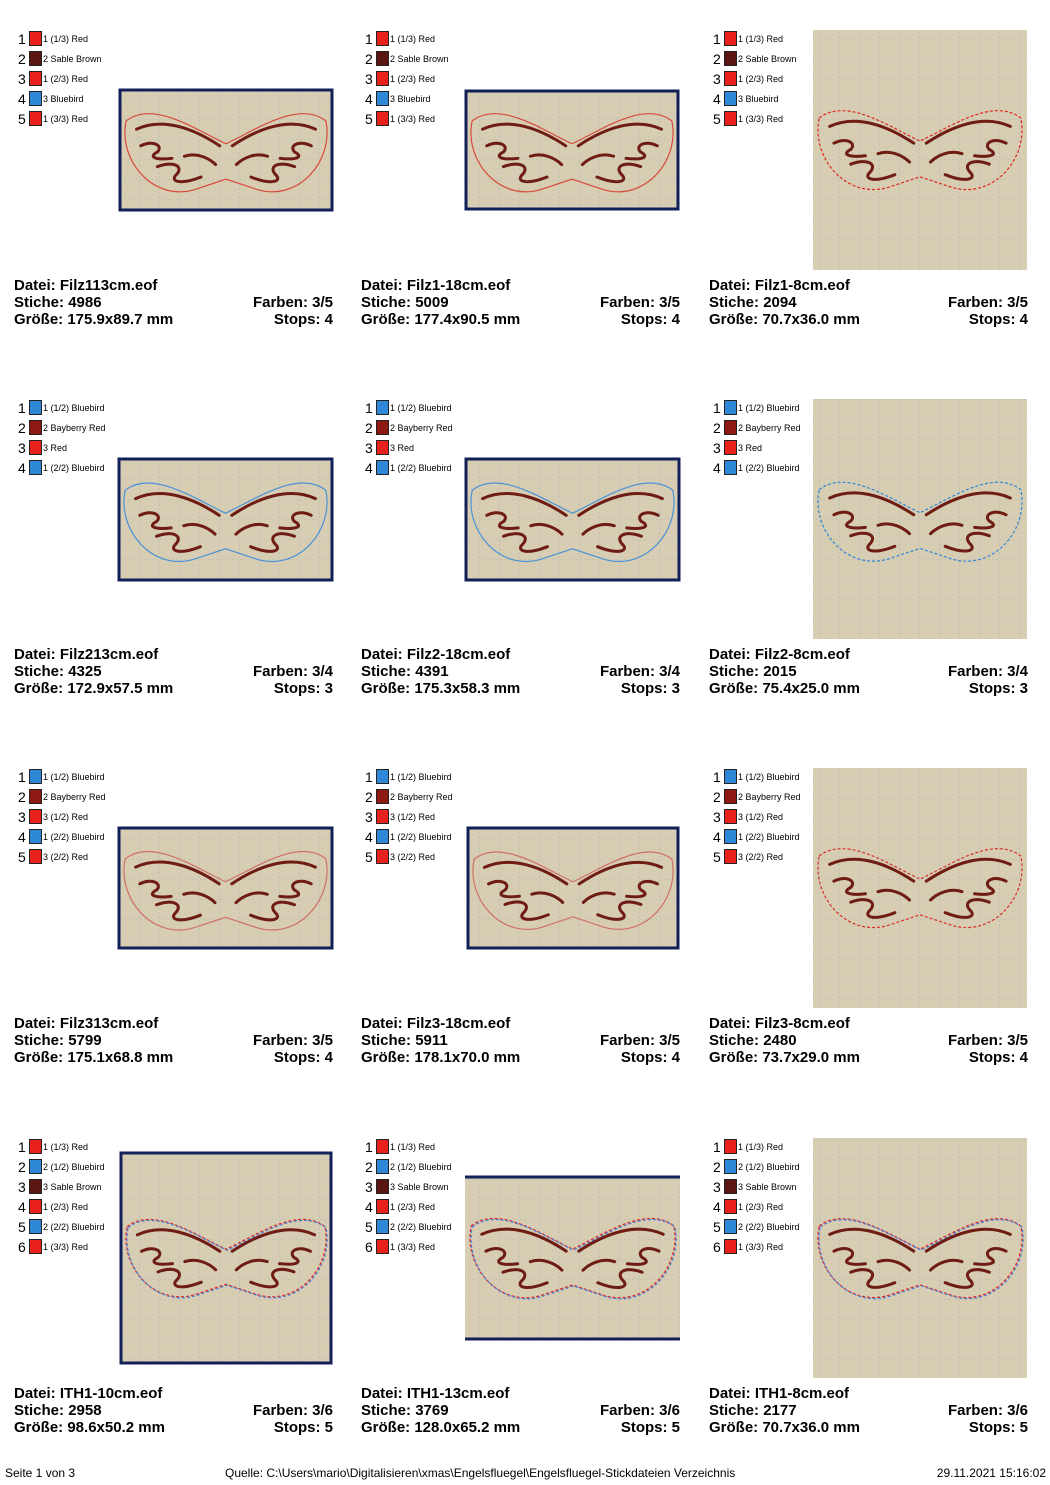 This screenshot has width=1050, height=1485. What do you see at coordinates (717, 857) in the screenshot?
I see `thread-number: 5` at bounding box center [717, 857].